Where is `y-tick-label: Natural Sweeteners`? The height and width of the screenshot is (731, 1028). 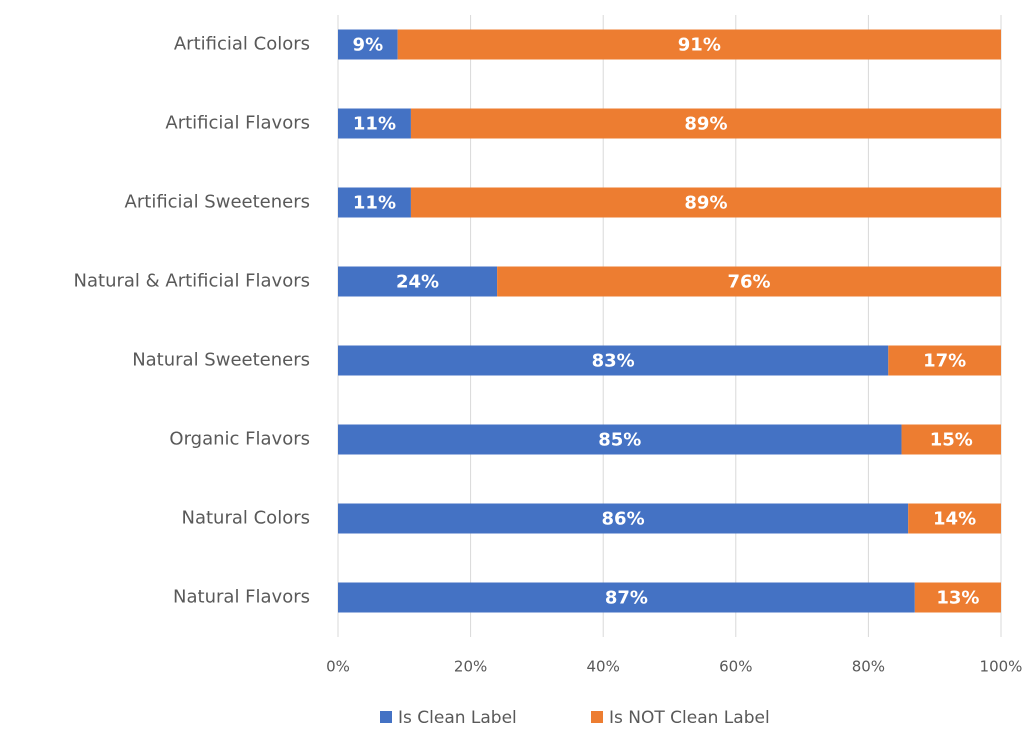
y-tick-label: Natural Sweeteners is located at coordinates (221, 360).